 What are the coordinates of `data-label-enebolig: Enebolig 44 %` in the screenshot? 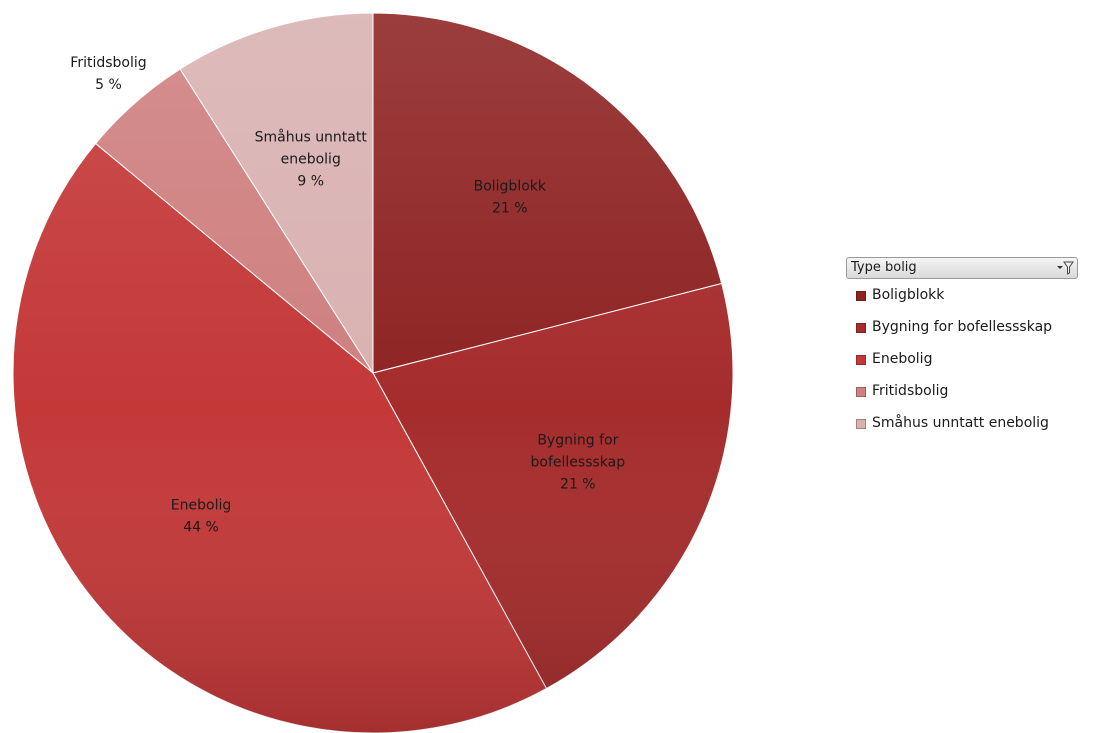 It's located at (201, 516).